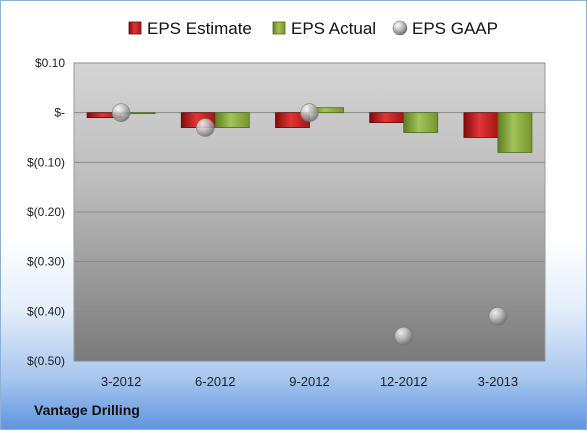 The height and width of the screenshot is (431, 587). I want to click on legend-swatch-gaap, so click(400, 28).